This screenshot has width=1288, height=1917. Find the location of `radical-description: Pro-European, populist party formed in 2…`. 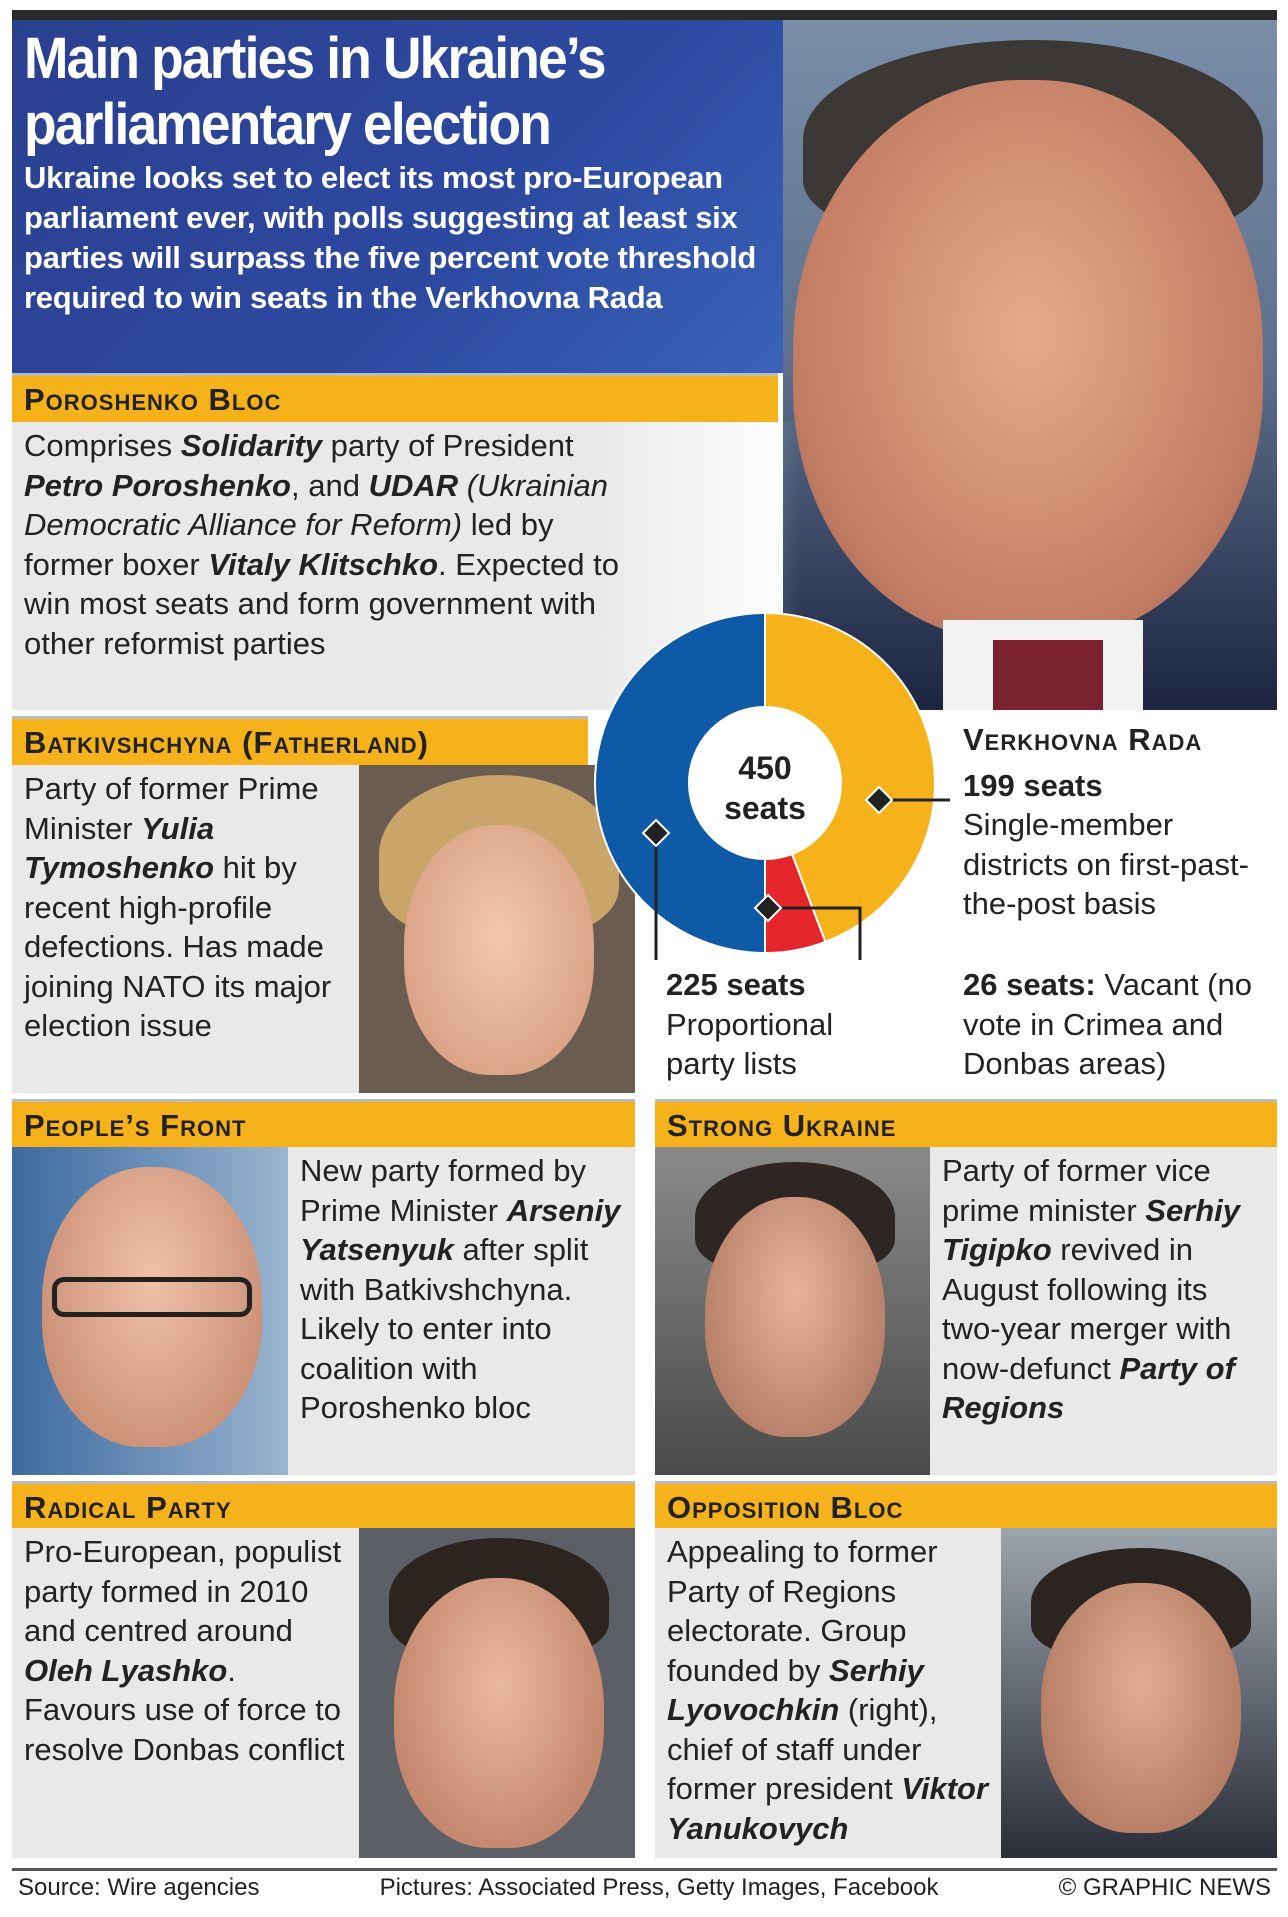

radical-description: Pro-European, populist party formed in 2… is located at coordinates (185, 1693).